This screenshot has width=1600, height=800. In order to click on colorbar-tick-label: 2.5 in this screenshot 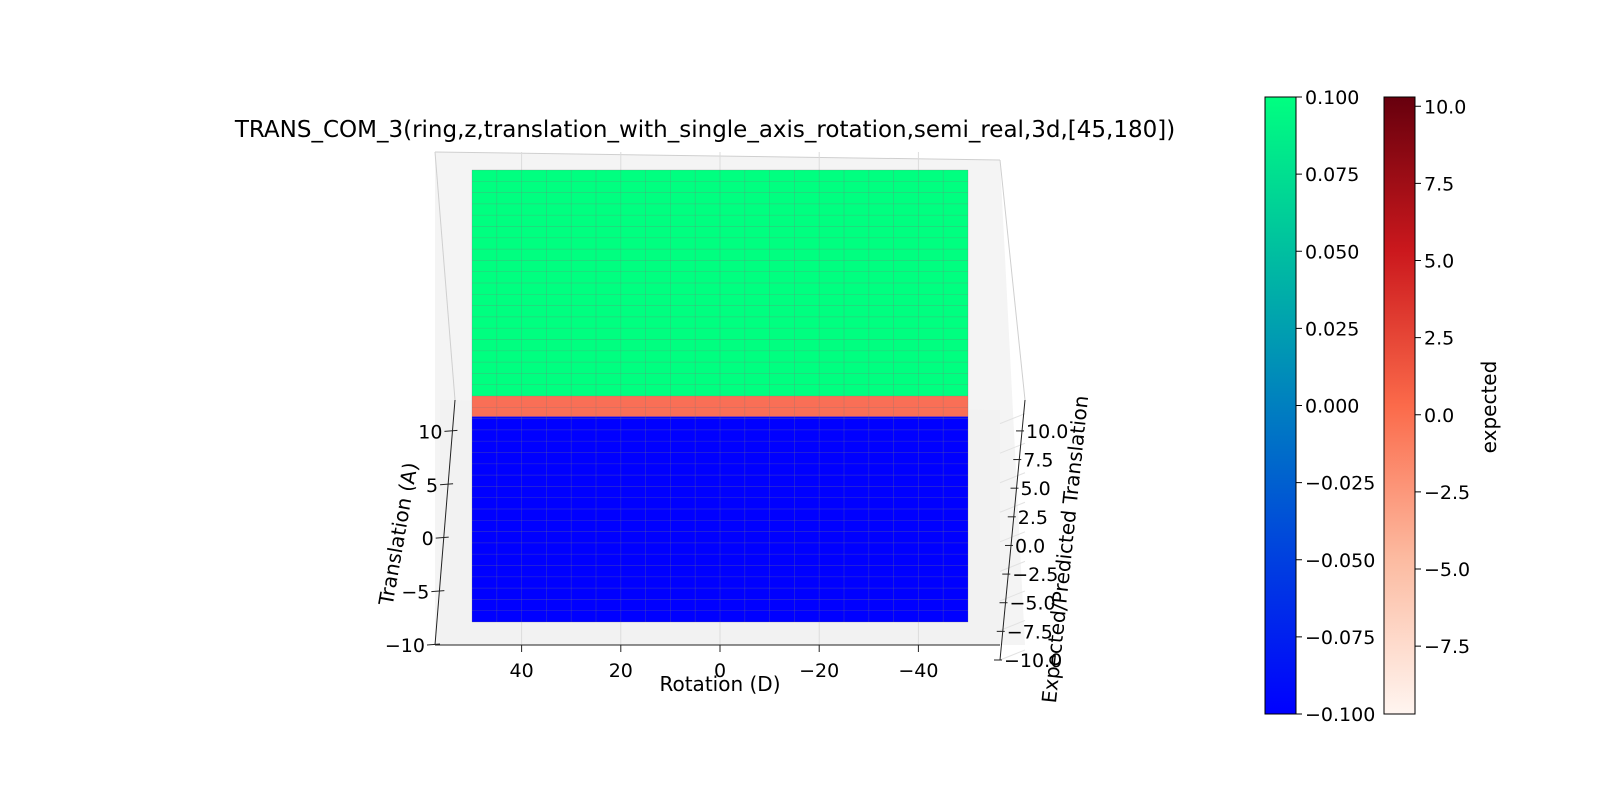, I will do `click(1439, 339)`.